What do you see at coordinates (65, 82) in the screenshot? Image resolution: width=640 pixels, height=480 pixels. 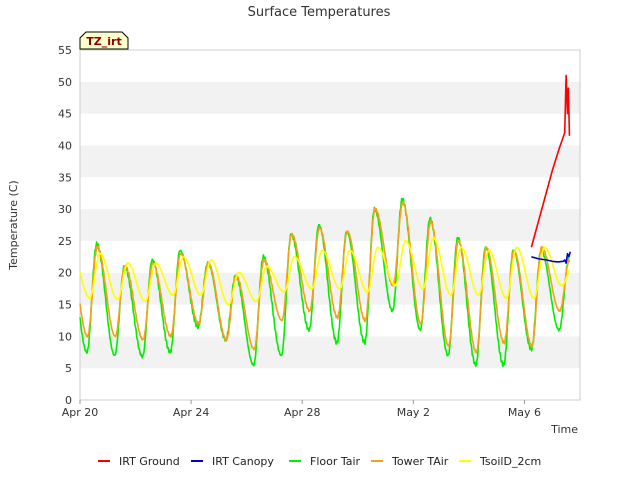 I see `y-tick-label: 50` at bounding box center [65, 82].